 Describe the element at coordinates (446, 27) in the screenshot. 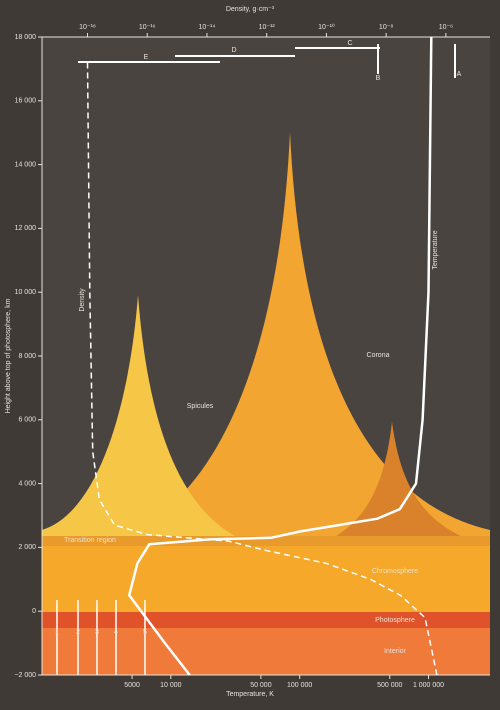

I see `x2-tick-label: 10⁻⁶` at that location.